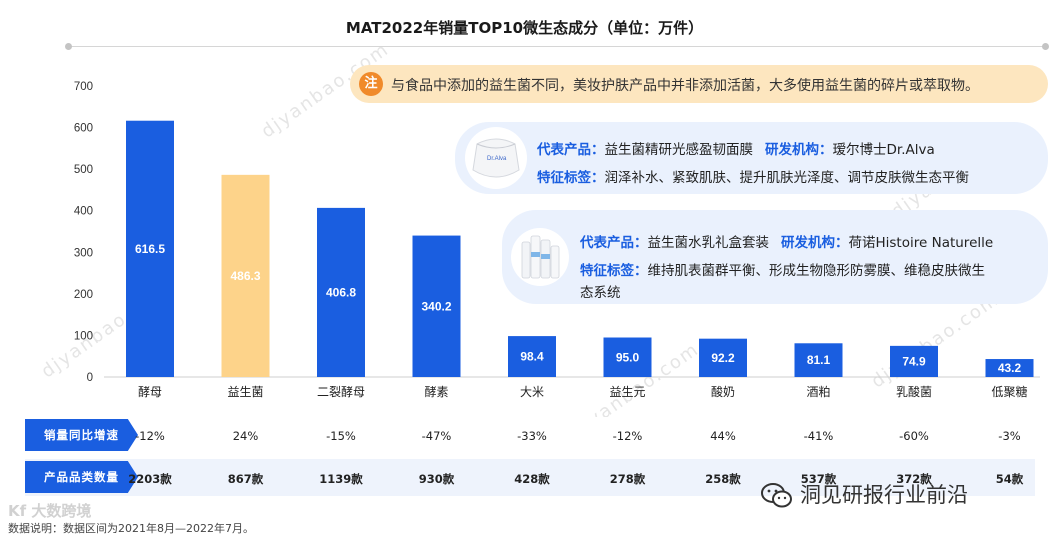  What do you see at coordinates (83, 253) in the screenshot?
I see `y-tick-label: 300` at bounding box center [83, 253].